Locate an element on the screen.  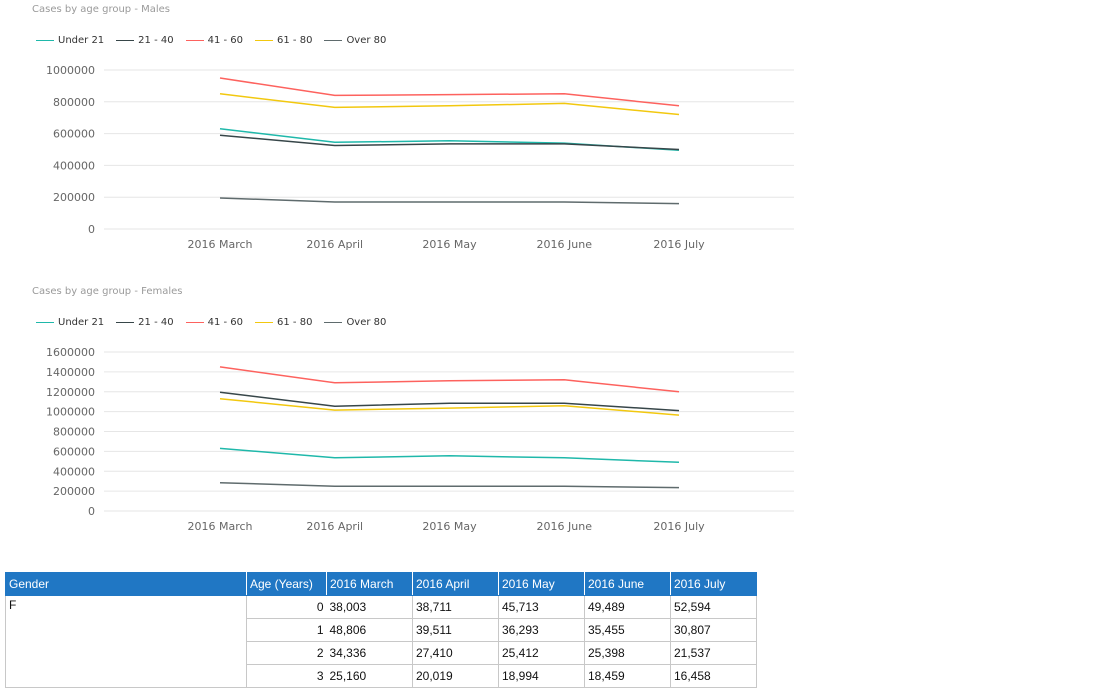
value-cell: 48,806 is located at coordinates (369, 630).